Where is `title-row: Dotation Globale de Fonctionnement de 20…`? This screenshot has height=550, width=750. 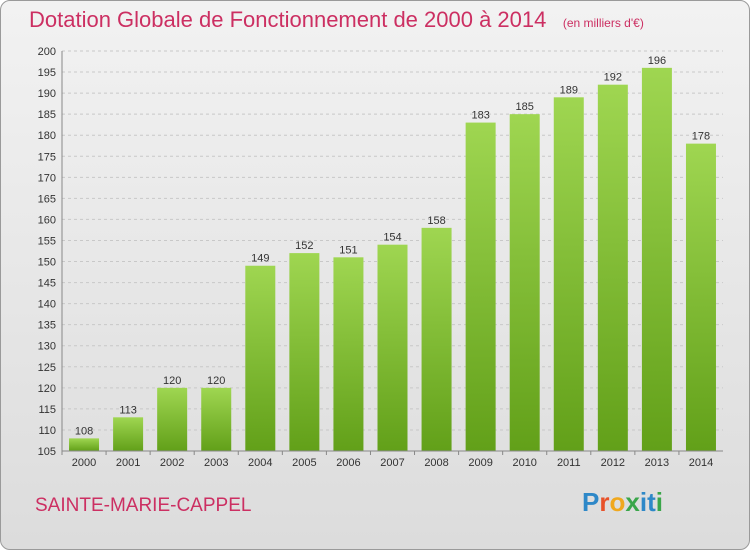
title-row: Dotation Globale de Fonctionnement de 20… is located at coordinates (336, 20).